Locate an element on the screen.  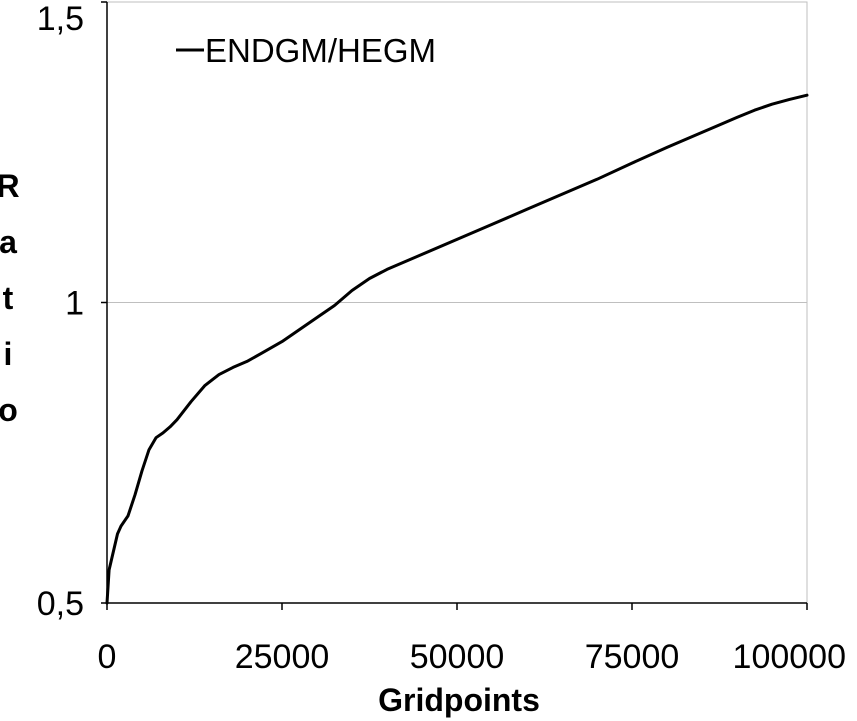
x-tick-label: 25000 is located at coordinates (282, 657).